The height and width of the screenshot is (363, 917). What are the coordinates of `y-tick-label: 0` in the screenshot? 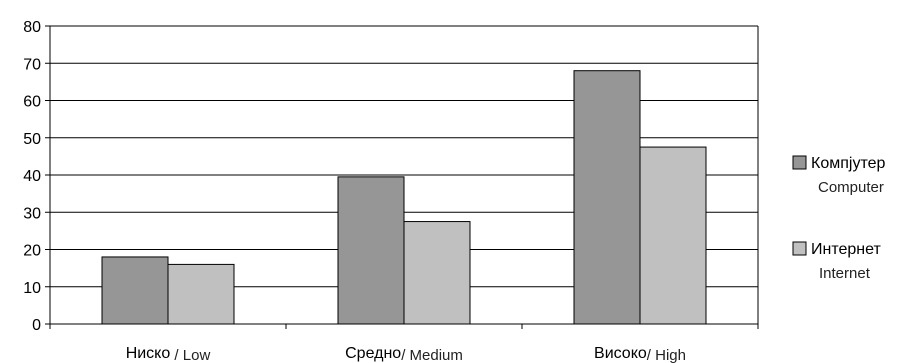 It's located at (36, 325).